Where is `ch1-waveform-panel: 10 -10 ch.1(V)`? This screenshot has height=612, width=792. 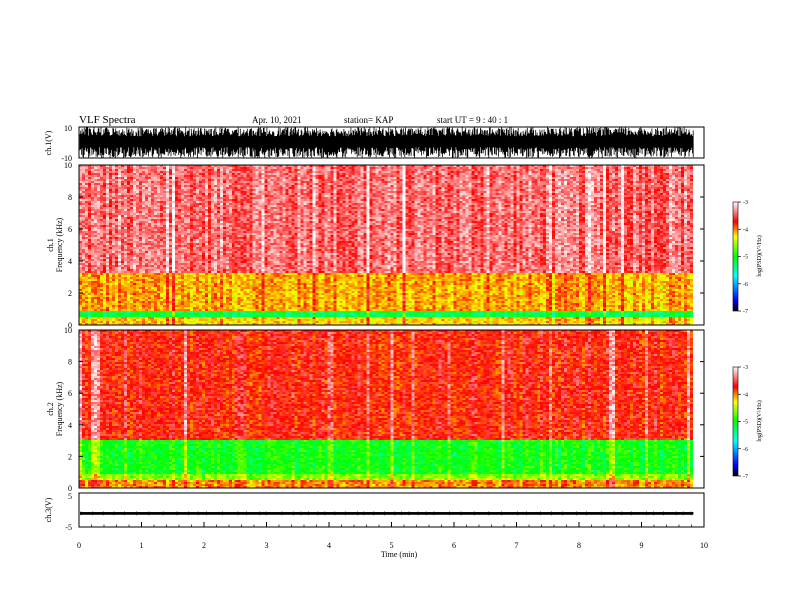 ch1-waveform-panel: 10 -10 ch.1(V) is located at coordinates (374, 143).